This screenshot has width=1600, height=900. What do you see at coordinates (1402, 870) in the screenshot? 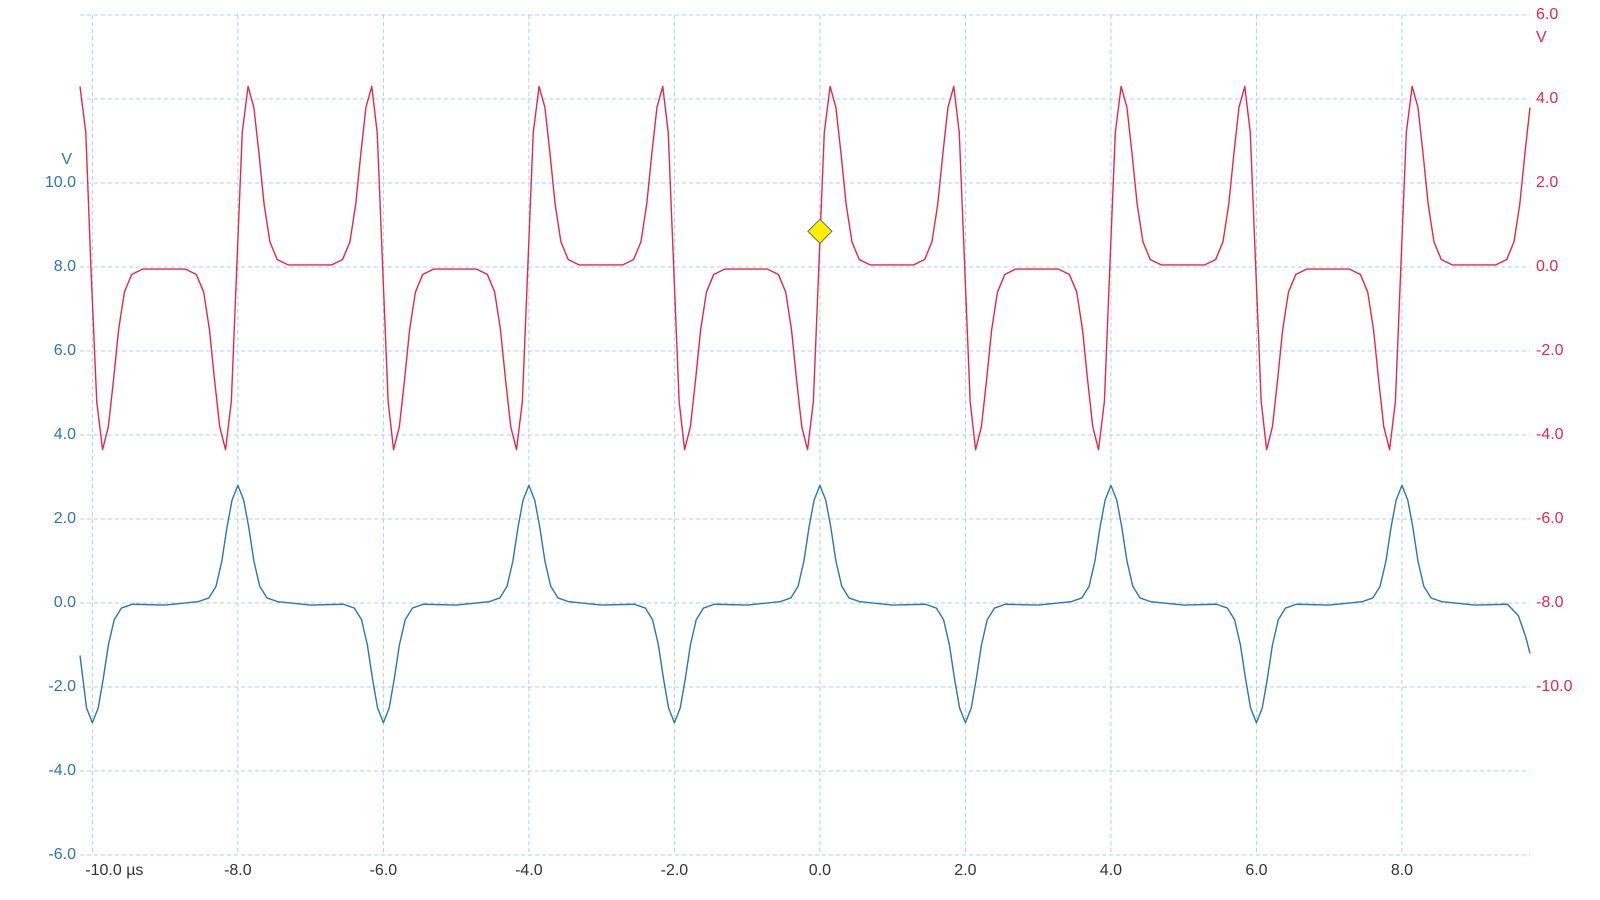
I see `x-tick-label: 8.0` at bounding box center [1402, 870].